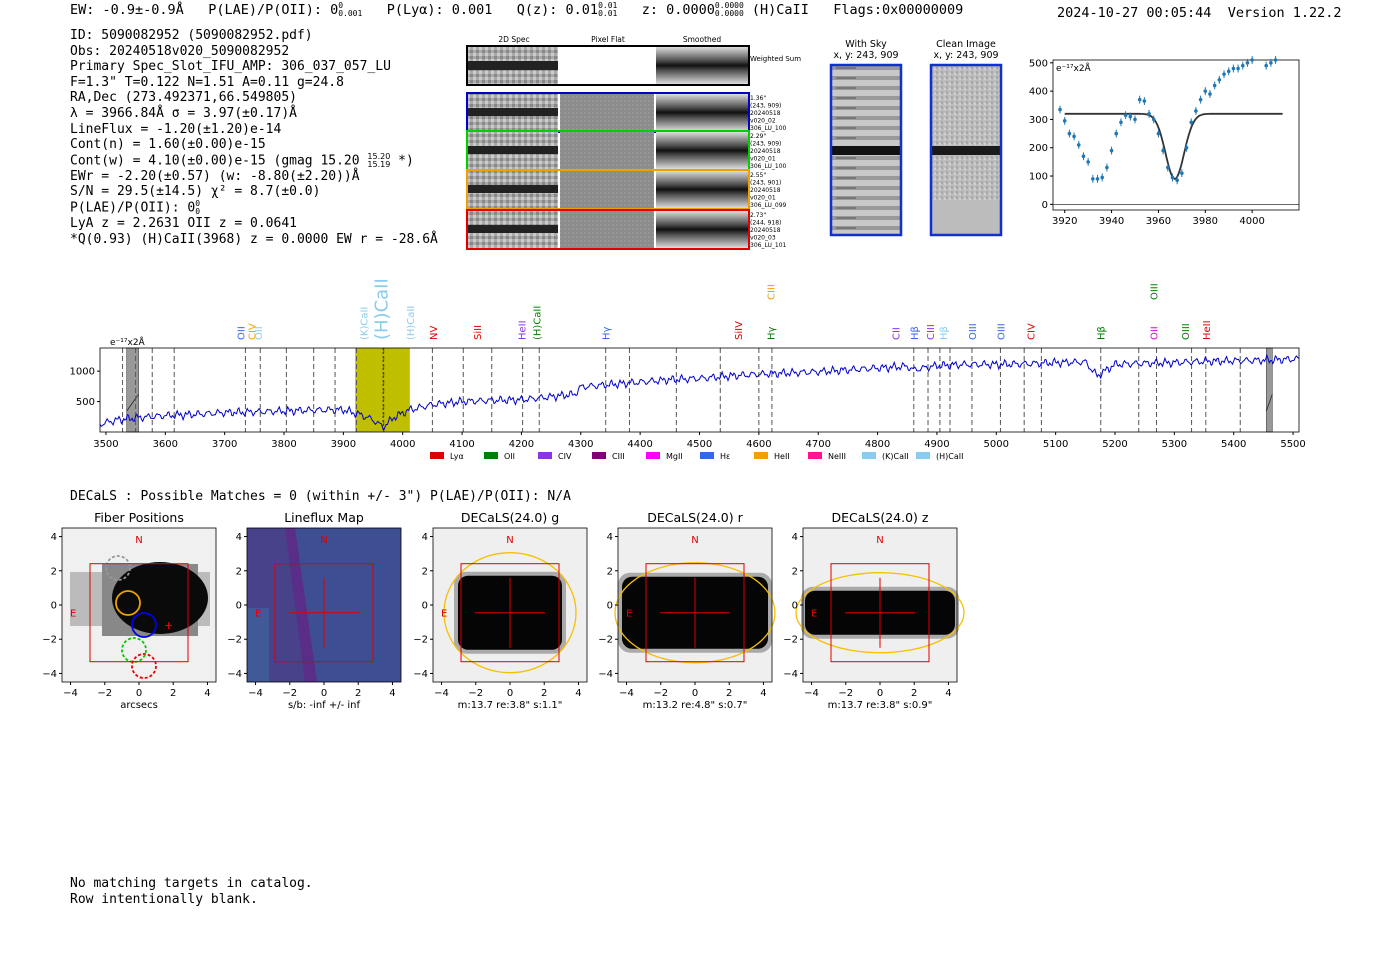  What do you see at coordinates (1173, 146) in the screenshot?
I see `zoom-fit-curve` at bounding box center [1173, 146].